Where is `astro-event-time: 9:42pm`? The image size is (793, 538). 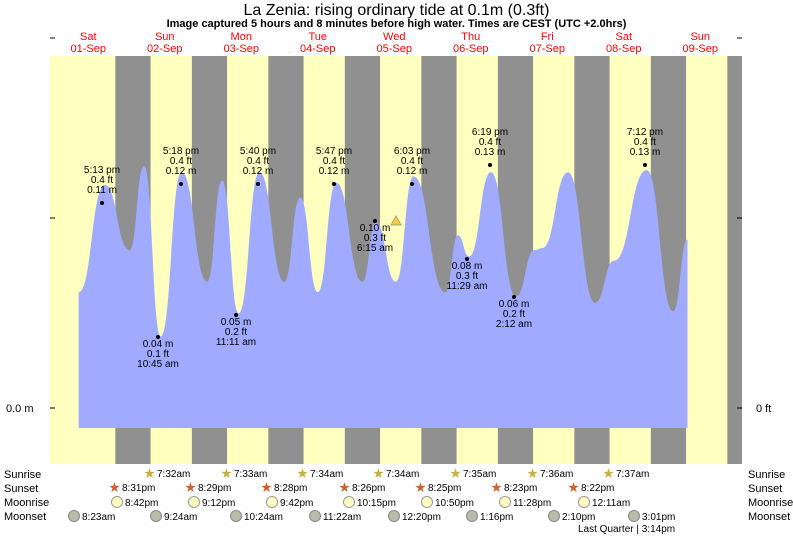 astro-event-time: 9:42pm is located at coordinates (297, 503).